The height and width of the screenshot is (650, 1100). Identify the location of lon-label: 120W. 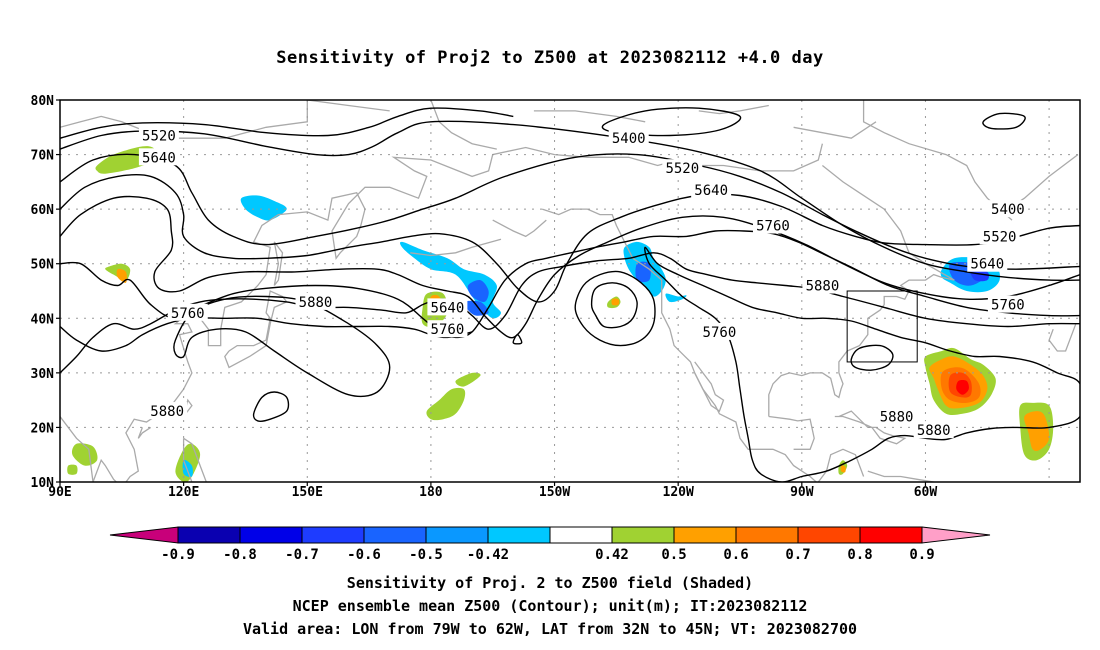
(678, 492).